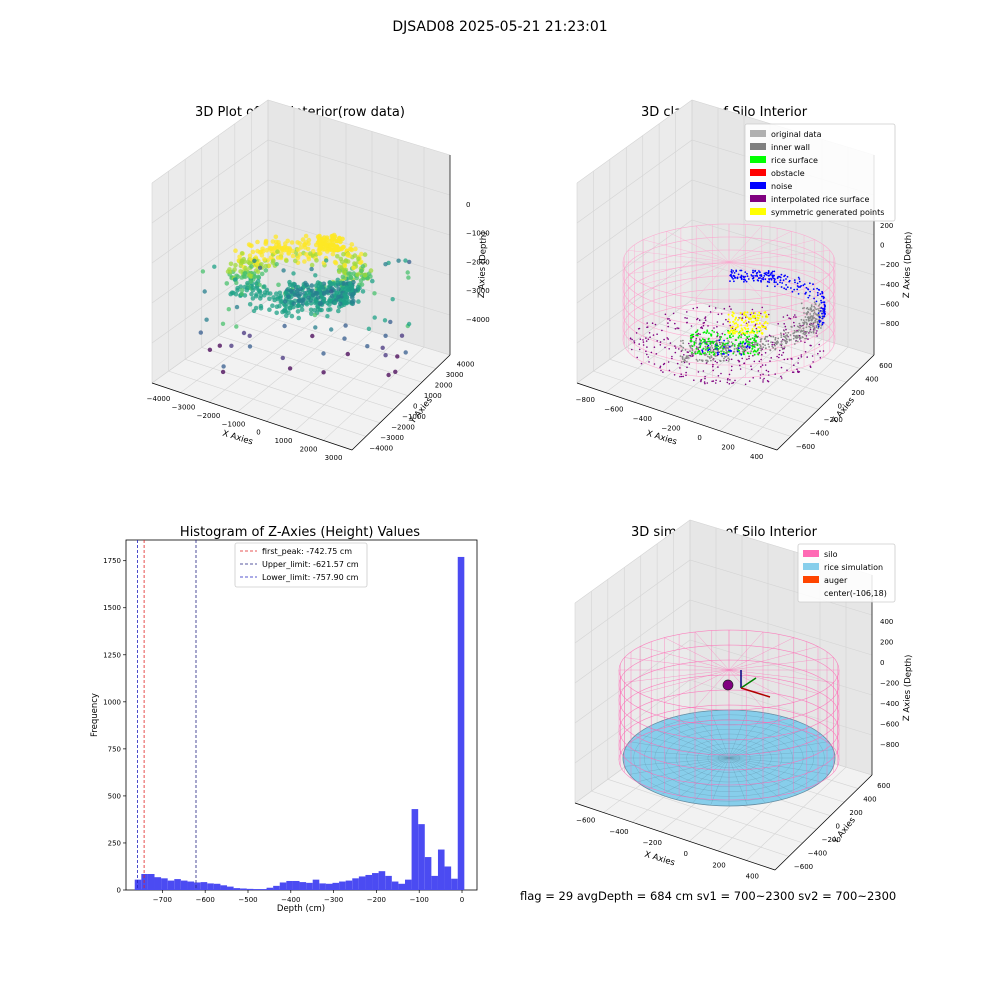  What do you see at coordinates (692, 403) in the screenshot?
I see `floor-gridline` at bounding box center [692, 403].